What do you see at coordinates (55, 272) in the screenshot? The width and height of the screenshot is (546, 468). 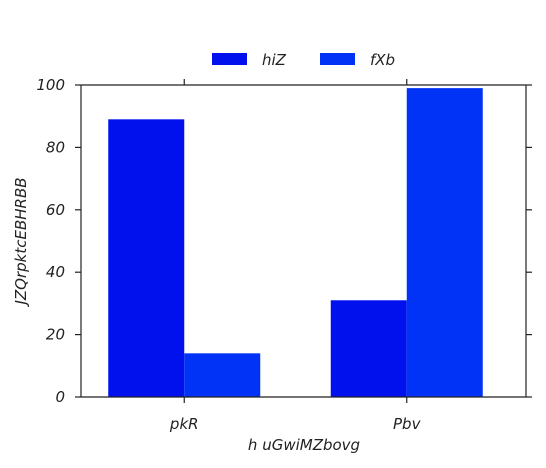 I see `y-tick-label: 40` at bounding box center [55, 272].